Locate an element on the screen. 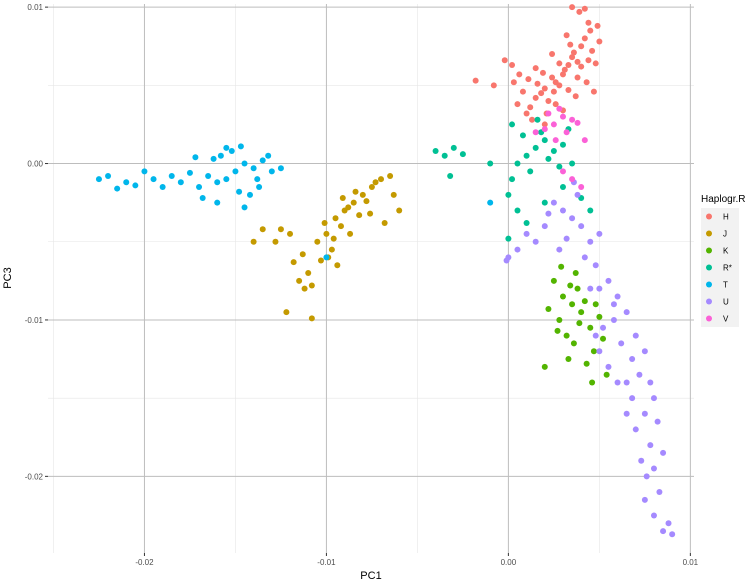 This screenshot has width=750, height=583. y-tick-label: -0.01 is located at coordinates (34, 320).